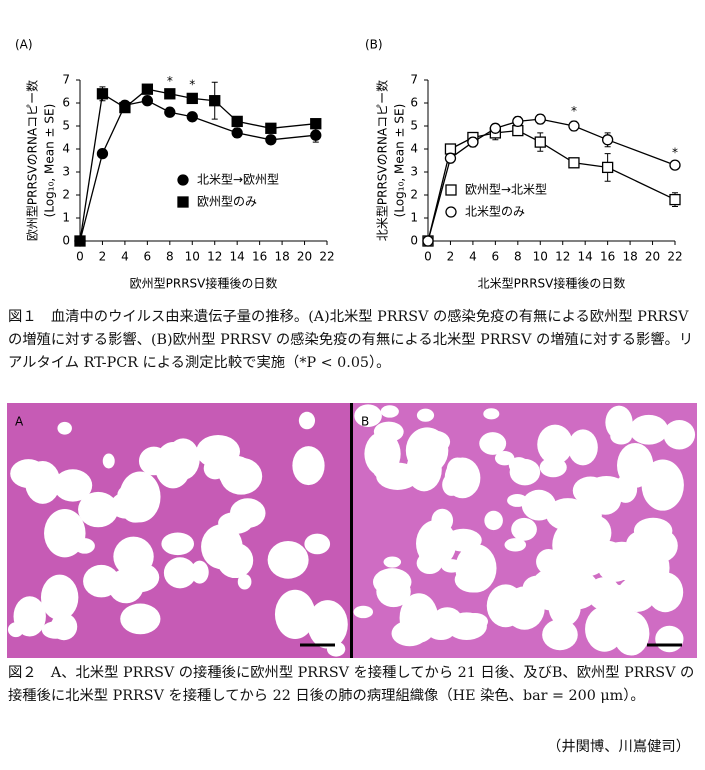 Image resolution: width=705 pixels, height=770 pixels. What do you see at coordinates (204, 283) in the screenshot?
I see `x-axis-label: 欧州型PRRSV接種後の日数` at bounding box center [204, 283].